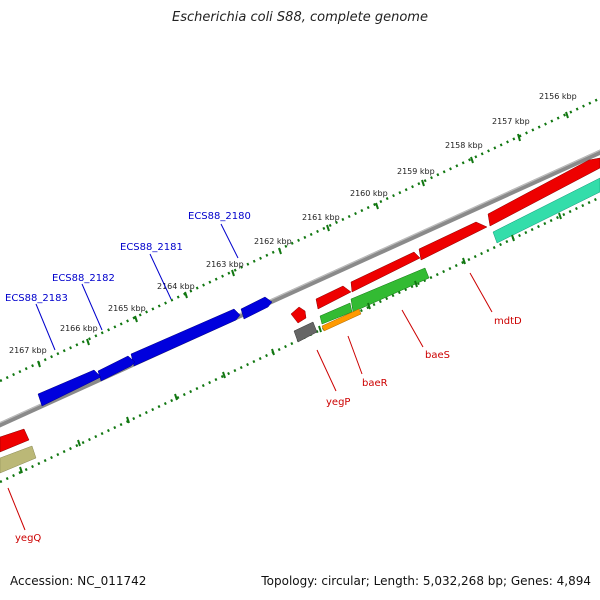 Image resolution: width=600 pixels, height=600 pixels. What do you see at coordinates (137, 287) in the screenshot?
I see `gene-leaders-minus` at bounding box center [137, 287].